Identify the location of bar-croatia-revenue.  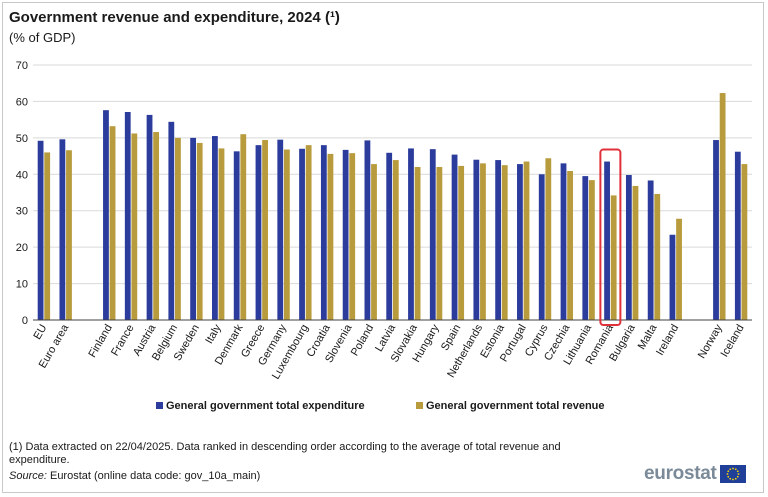
(330, 236).